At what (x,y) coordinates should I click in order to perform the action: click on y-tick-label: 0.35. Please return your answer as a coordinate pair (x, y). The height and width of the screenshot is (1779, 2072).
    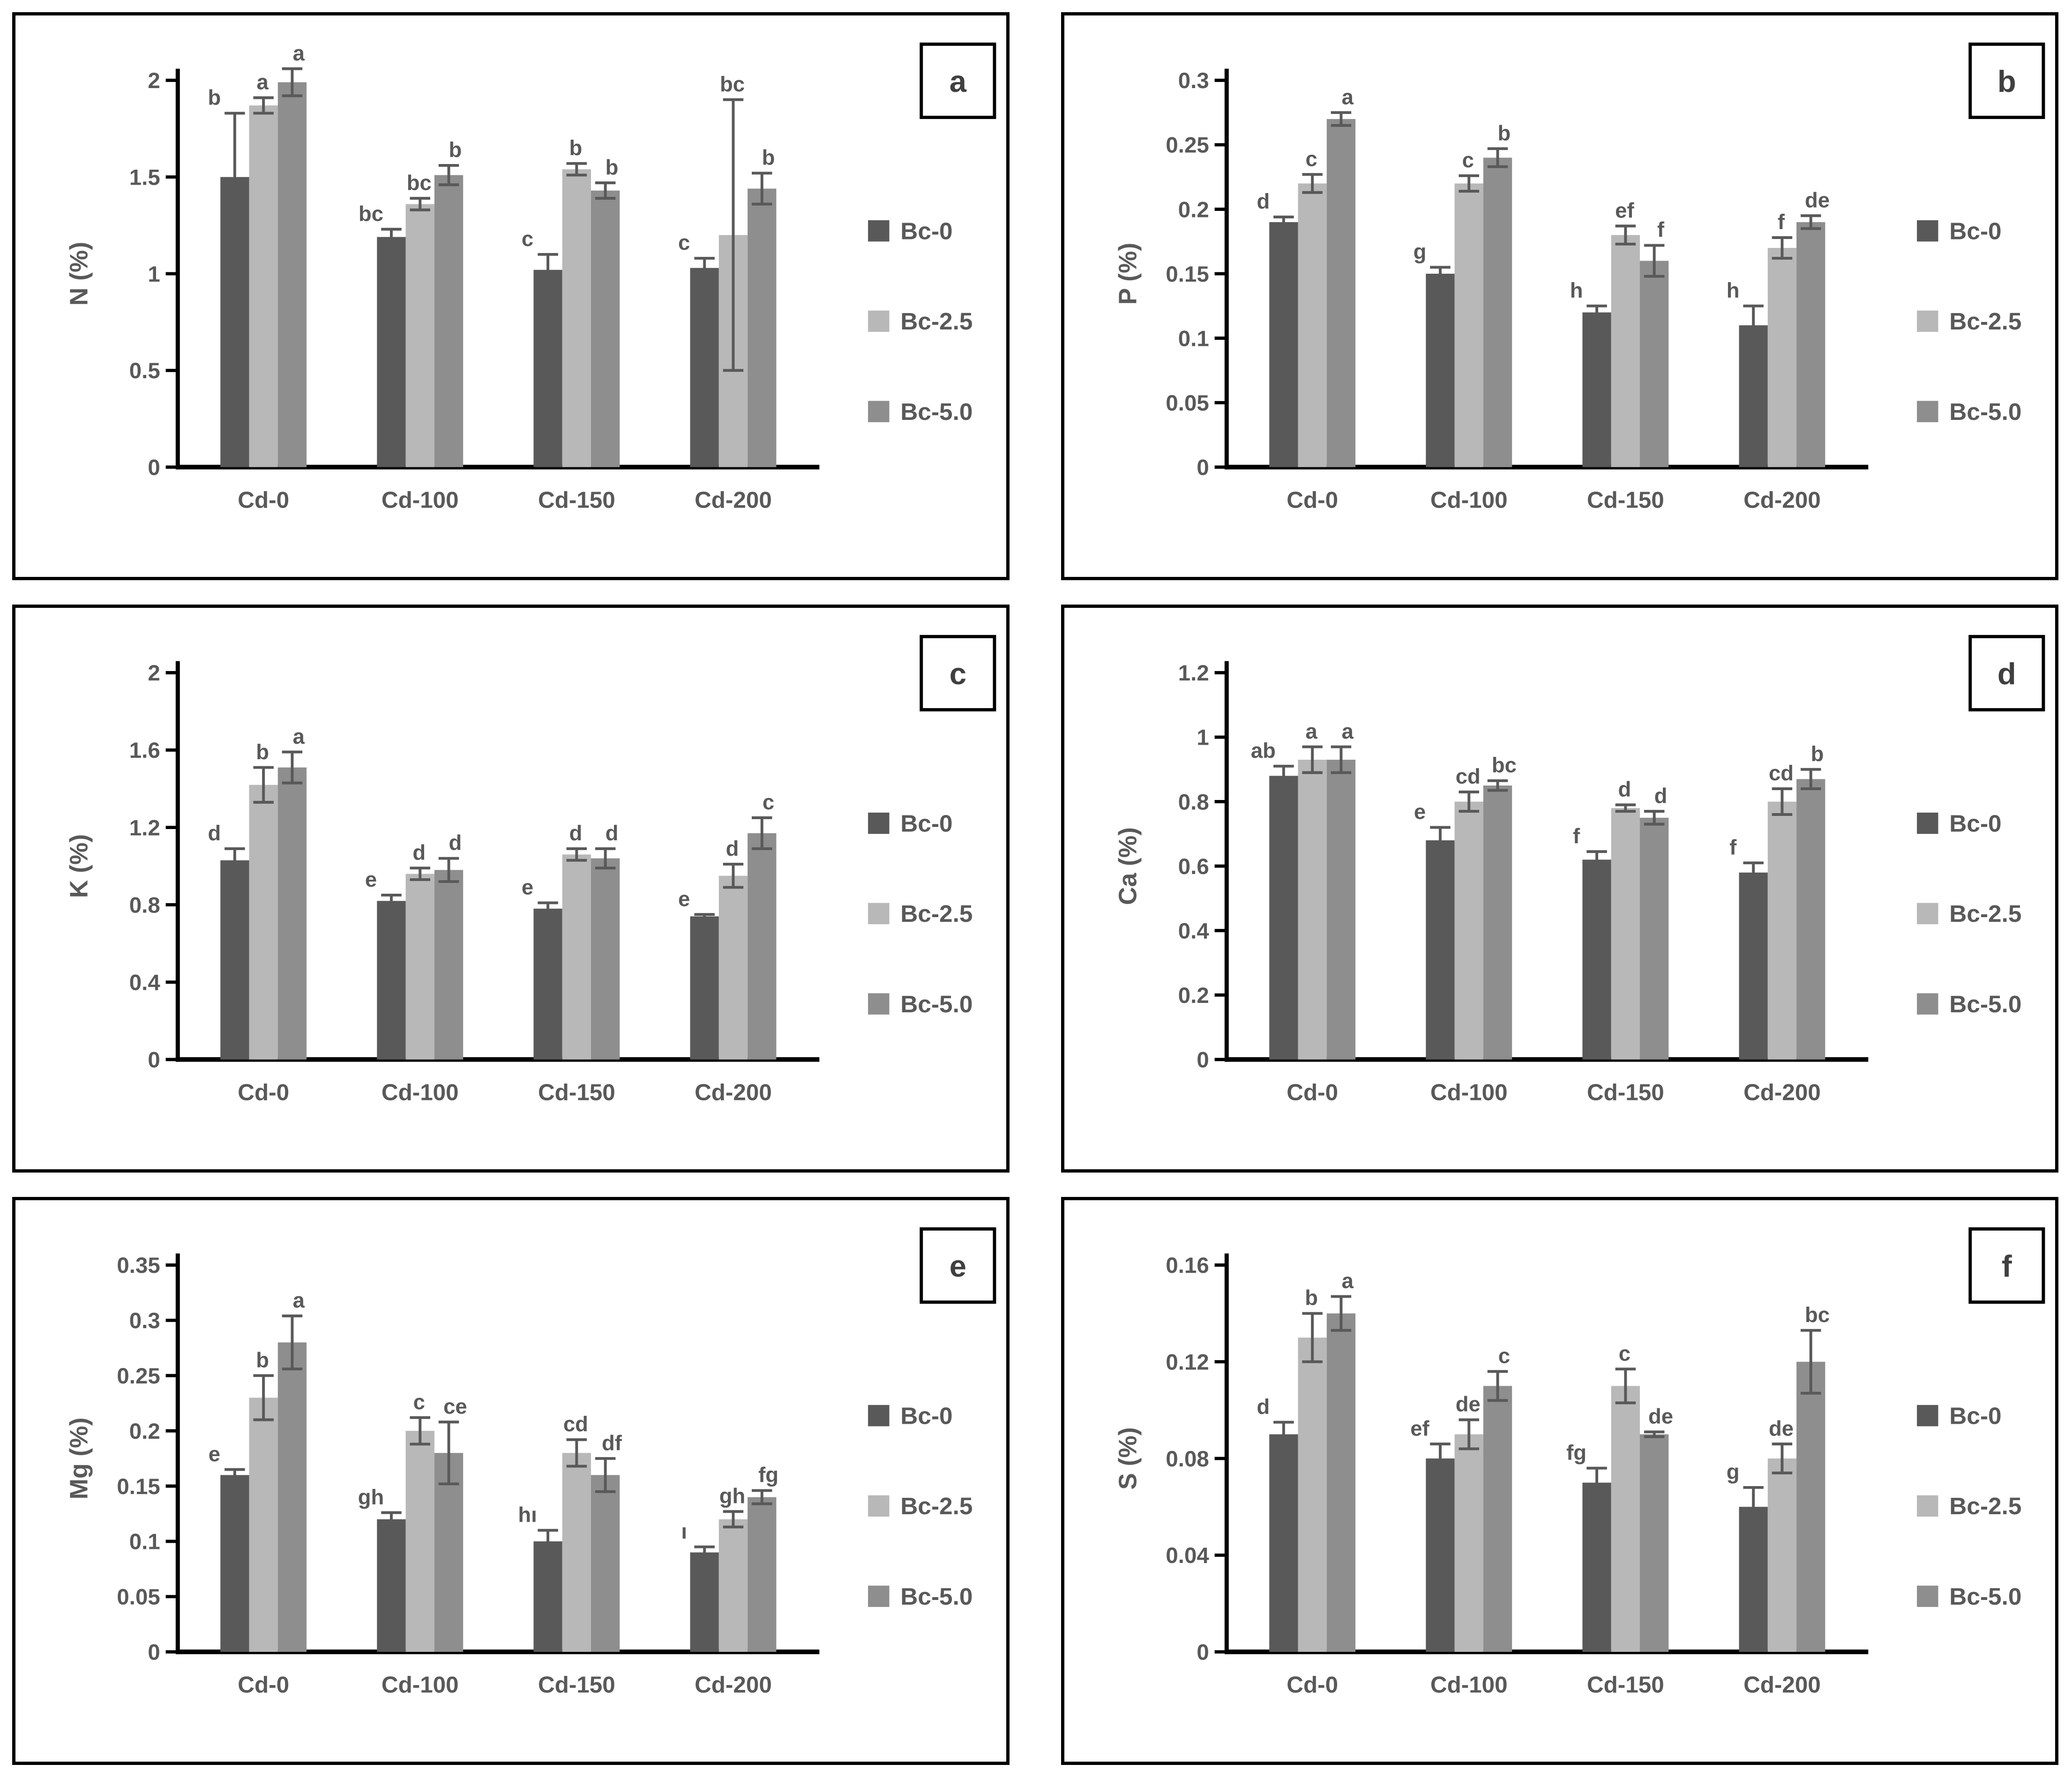
    Looking at the image, I should click on (138, 1265).